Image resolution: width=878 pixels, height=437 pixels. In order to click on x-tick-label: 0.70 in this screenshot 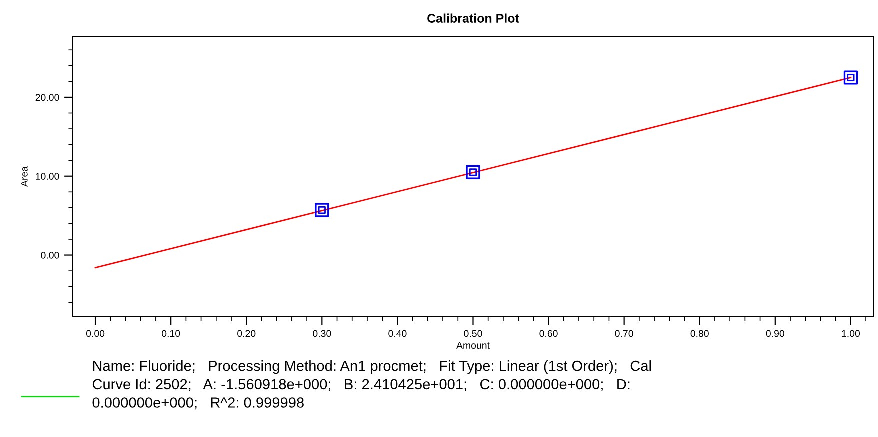, I will do `click(624, 334)`.